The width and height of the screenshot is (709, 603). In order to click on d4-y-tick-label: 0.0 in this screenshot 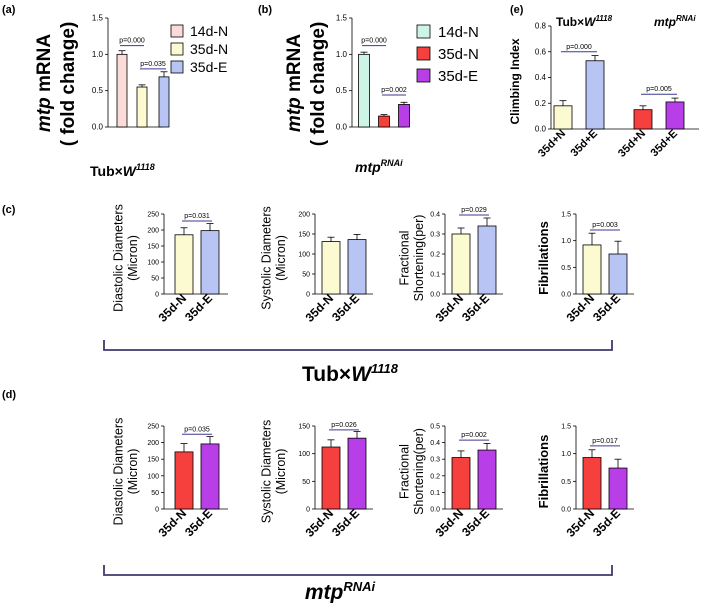, I will do `click(566, 510)`.